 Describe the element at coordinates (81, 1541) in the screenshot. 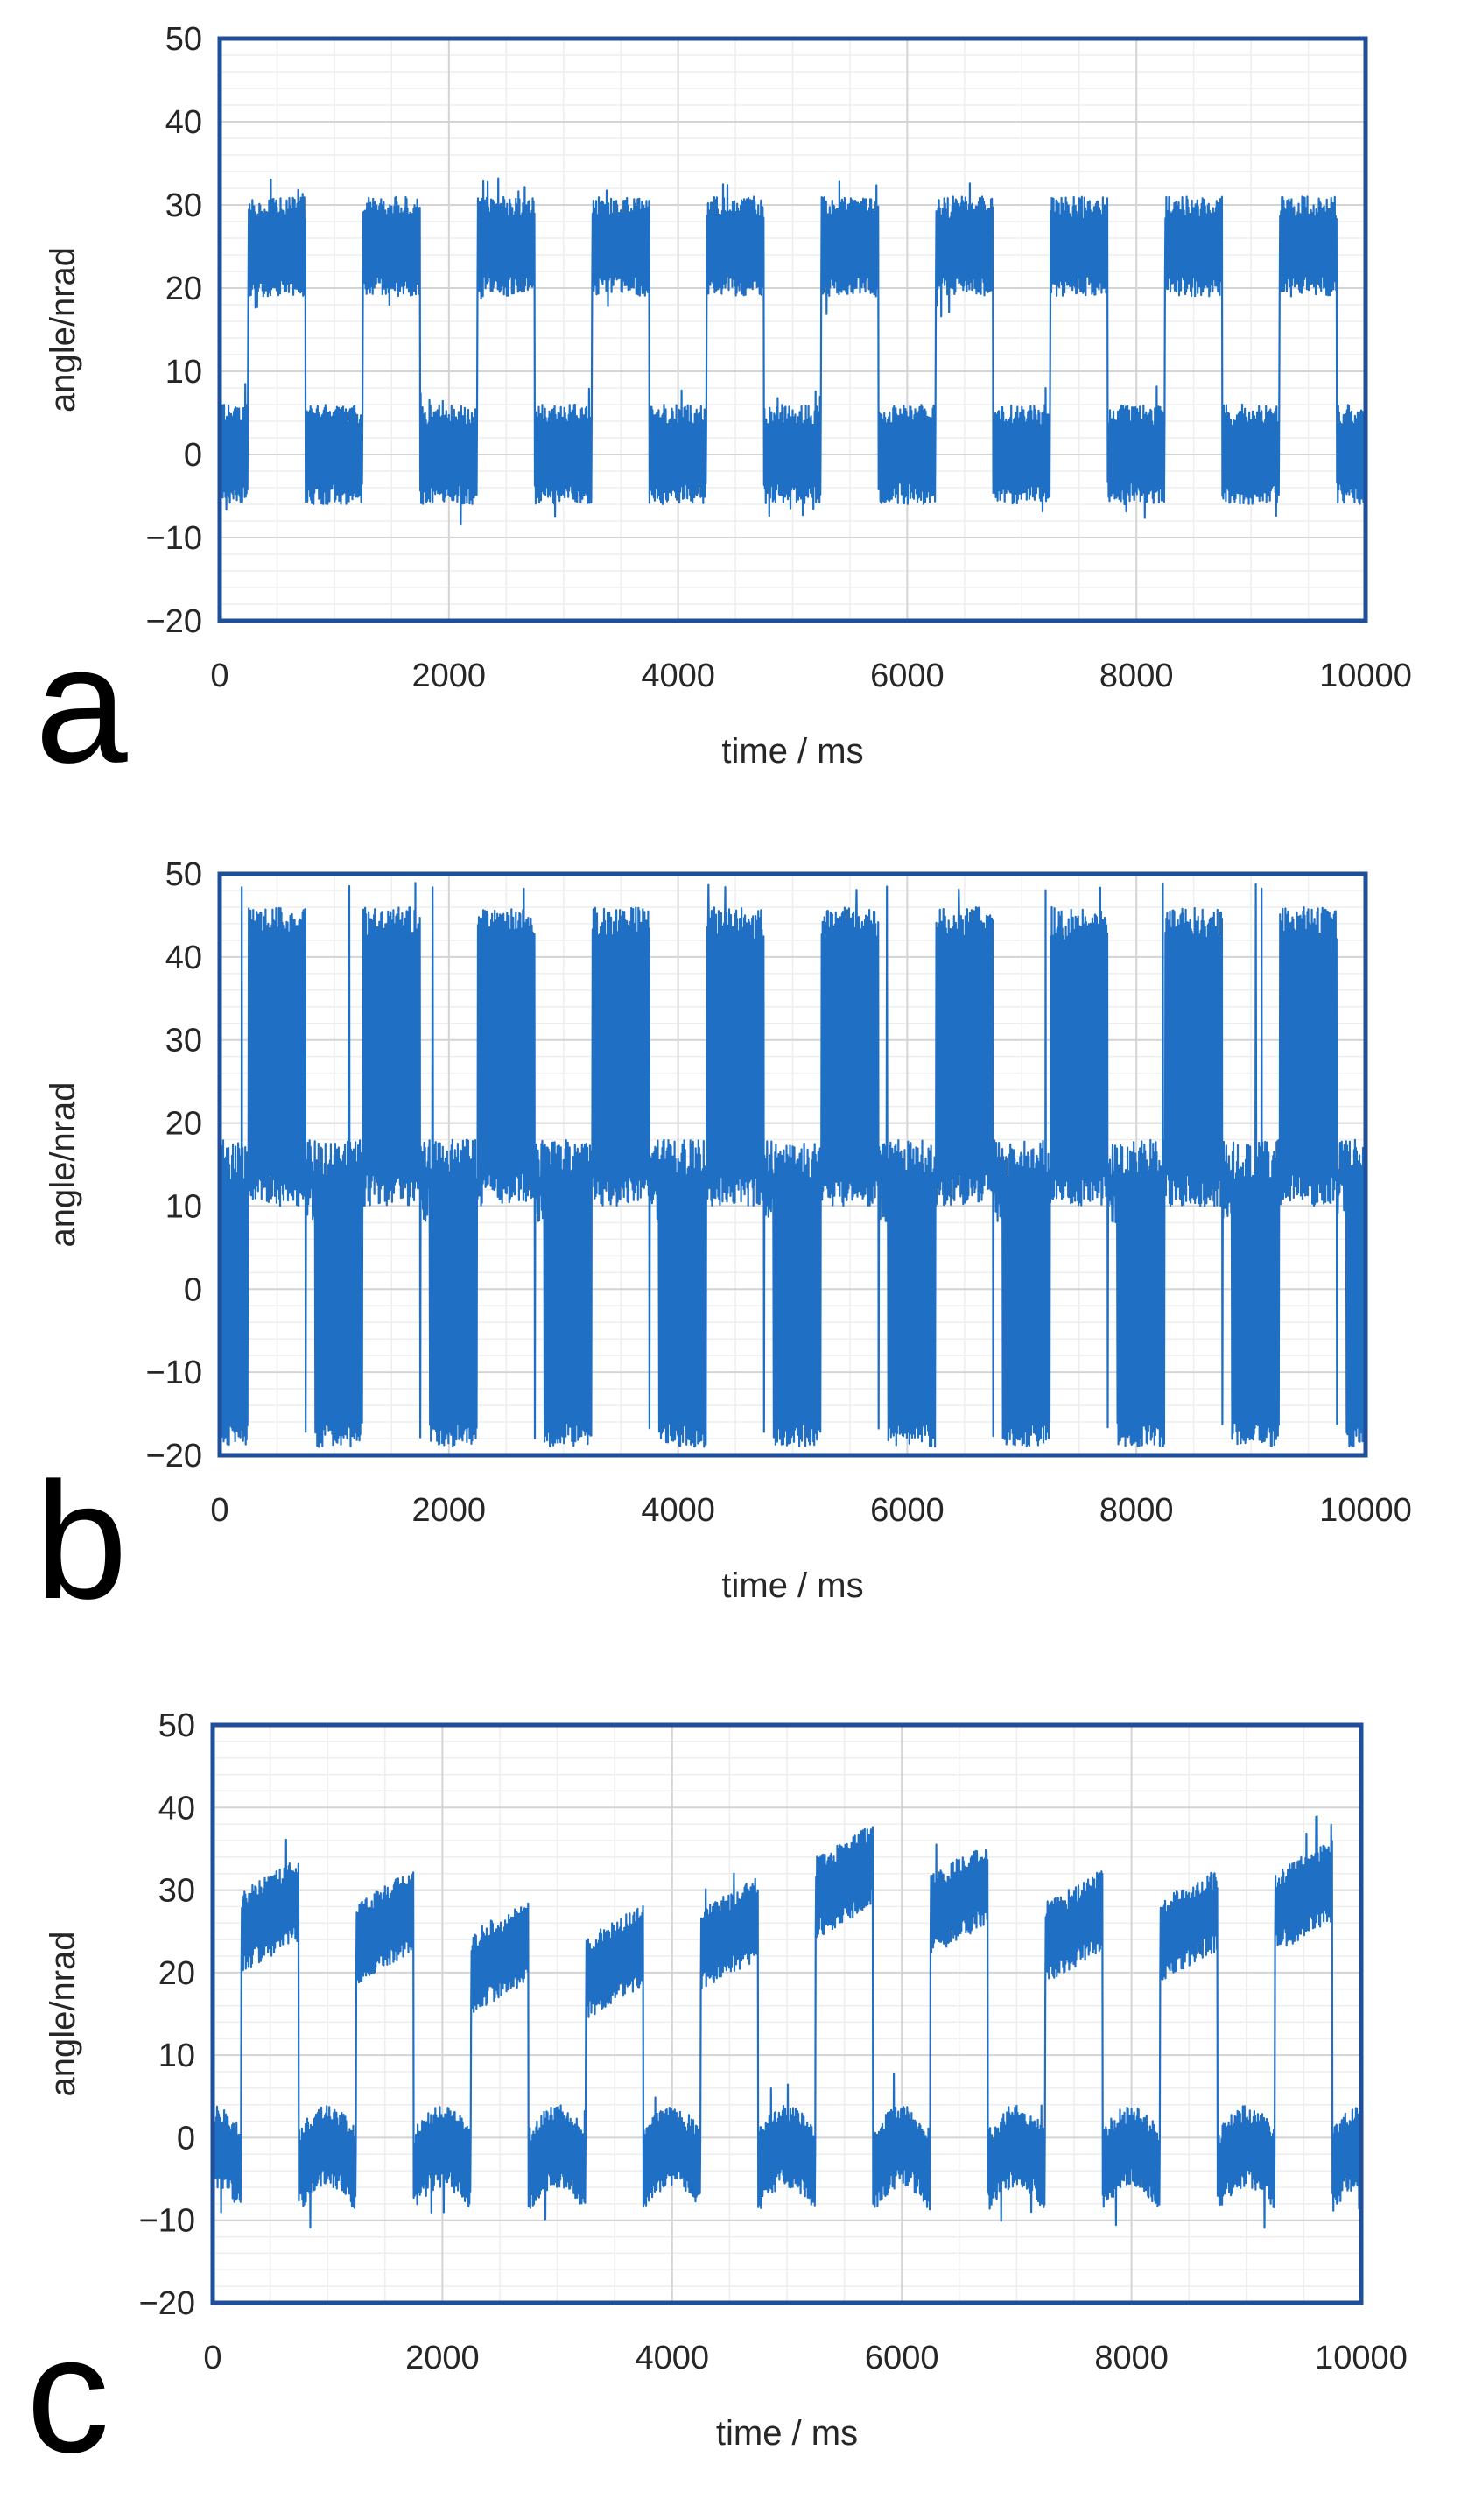

I see `panel-letter-b: b` at that location.